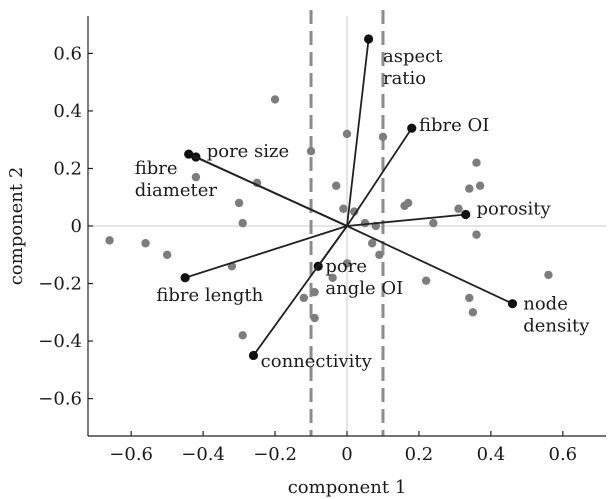 The image size is (608, 499). What do you see at coordinates (203, 454) in the screenshot?
I see `x-tick-label: −0.4` at bounding box center [203, 454].